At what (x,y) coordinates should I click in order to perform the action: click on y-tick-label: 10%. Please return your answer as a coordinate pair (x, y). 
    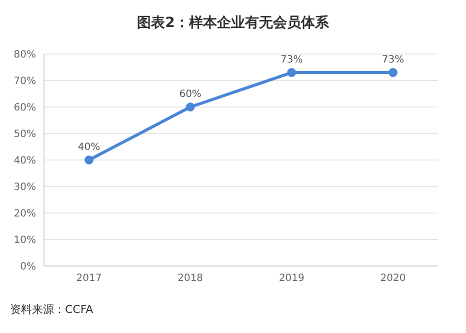
    Looking at the image, I should click on (25, 240).